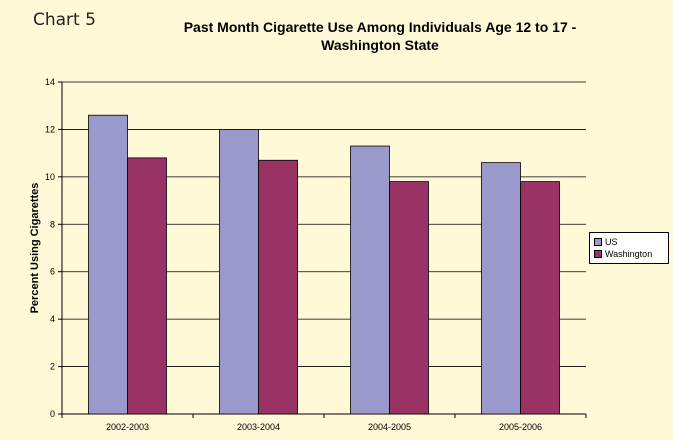 This screenshot has height=440, width=673. What do you see at coordinates (278, 287) in the screenshot?
I see `bar-washington-2003-2004` at bounding box center [278, 287].